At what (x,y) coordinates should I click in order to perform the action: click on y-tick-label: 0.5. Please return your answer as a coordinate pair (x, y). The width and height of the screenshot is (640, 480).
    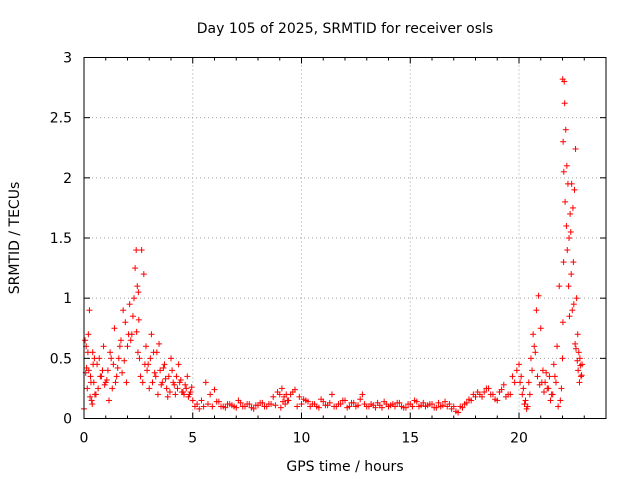
    Looking at the image, I should click on (61, 359).